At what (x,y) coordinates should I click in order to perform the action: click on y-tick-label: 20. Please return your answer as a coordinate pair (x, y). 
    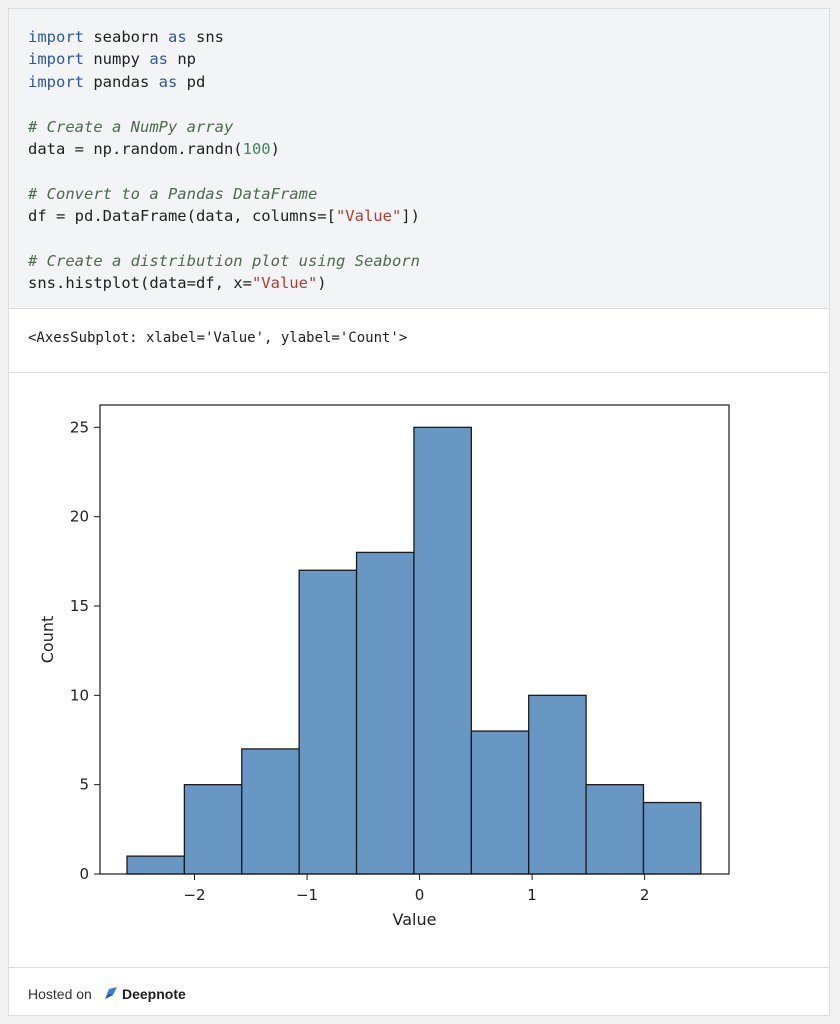
    Looking at the image, I should click on (79, 517).